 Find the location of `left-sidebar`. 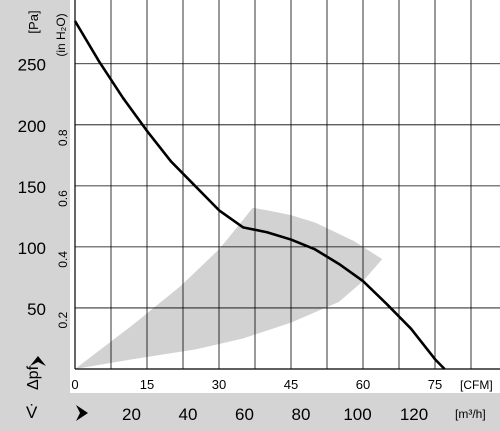

left-sidebar is located at coordinates (35, 196).